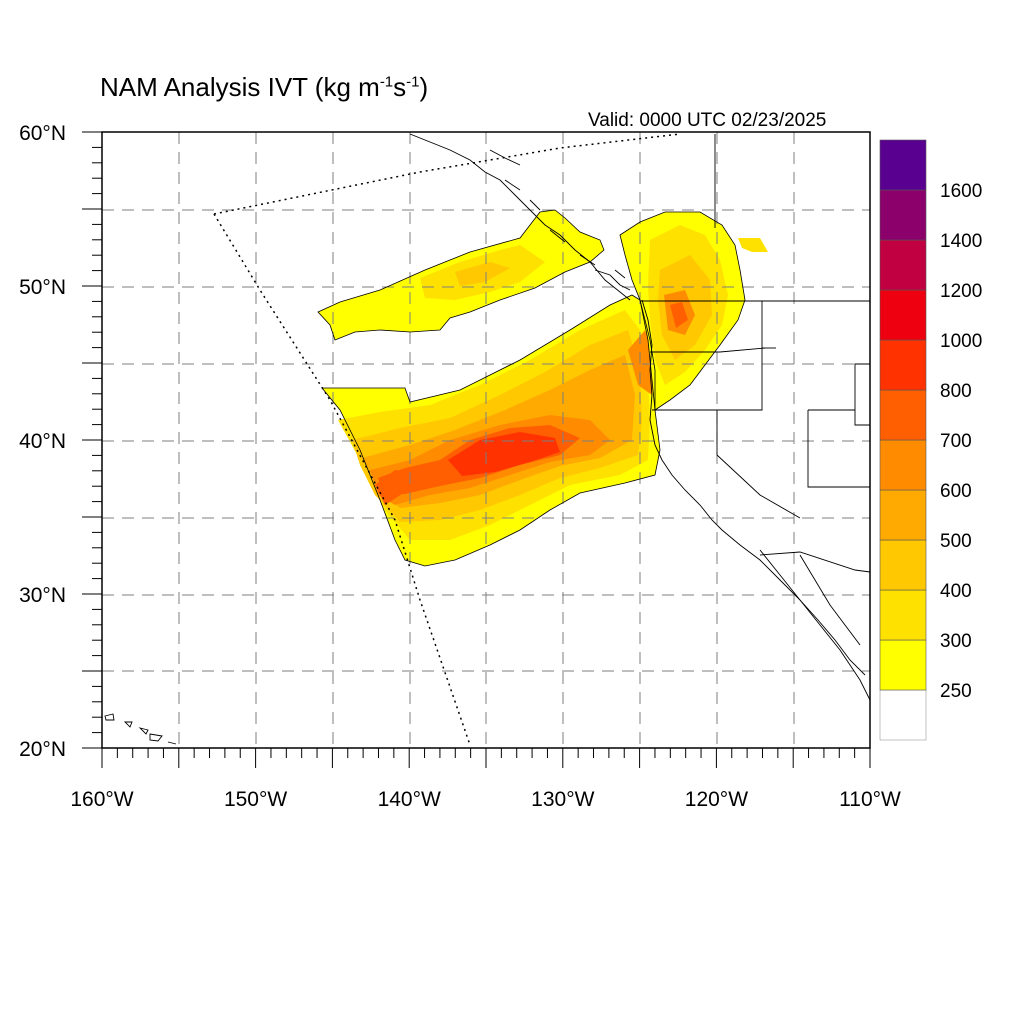 Image resolution: width=1024 pixels, height=1024 pixels. Describe the element at coordinates (961, 241) in the screenshot. I see `colorbar-level-label: 1400` at that location.